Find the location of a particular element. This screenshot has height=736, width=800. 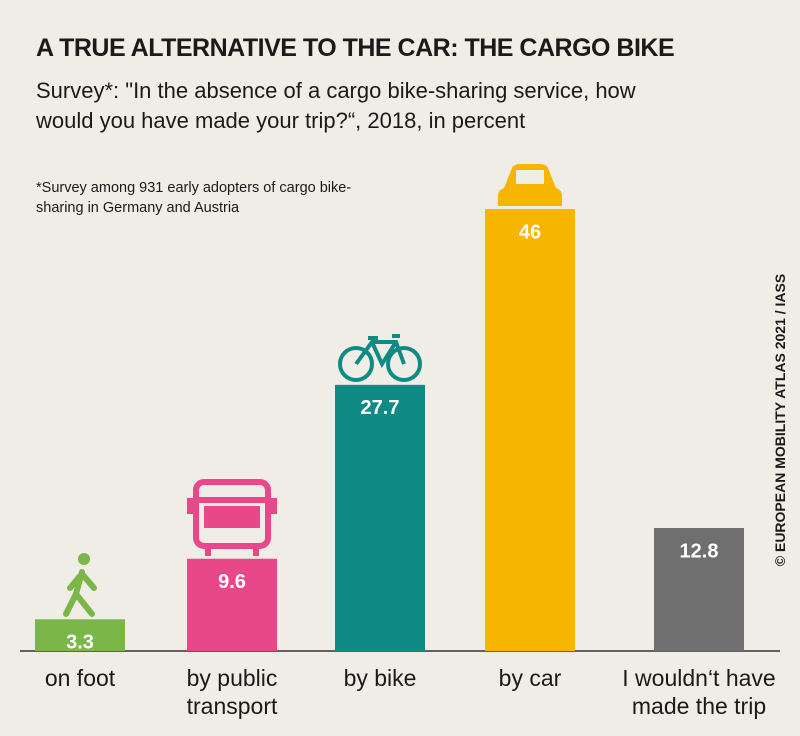

walk-icon is located at coordinates (80, 585).